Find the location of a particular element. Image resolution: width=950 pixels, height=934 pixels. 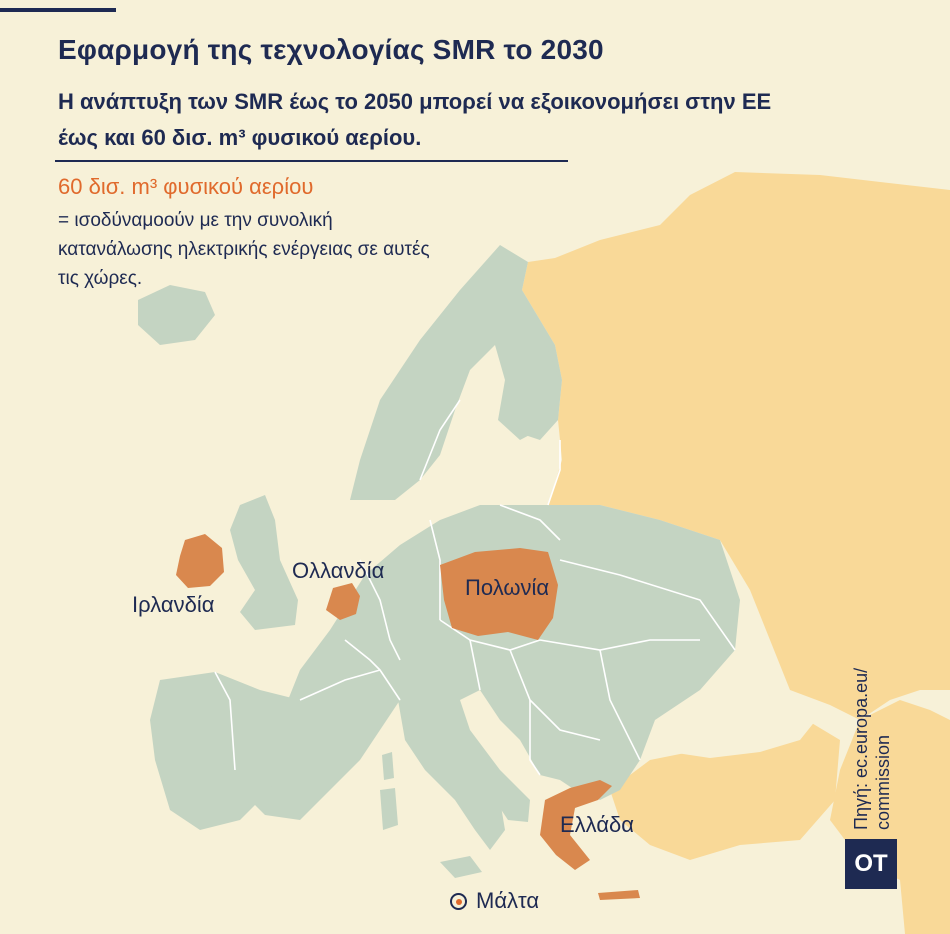

poland-shape is located at coordinates (499, 594).